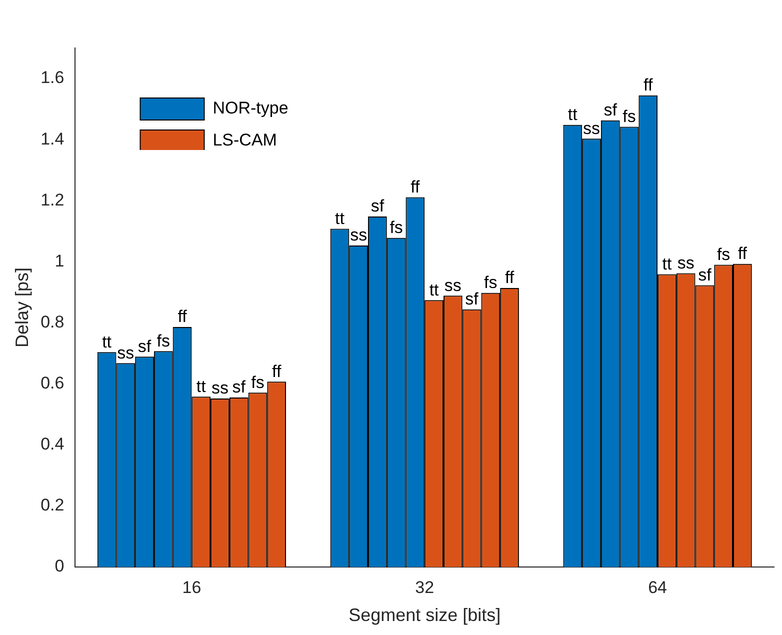 The height and width of the screenshot is (635, 782). What do you see at coordinates (424, 587) in the screenshot?
I see `x-tick-label: 32` at bounding box center [424, 587].